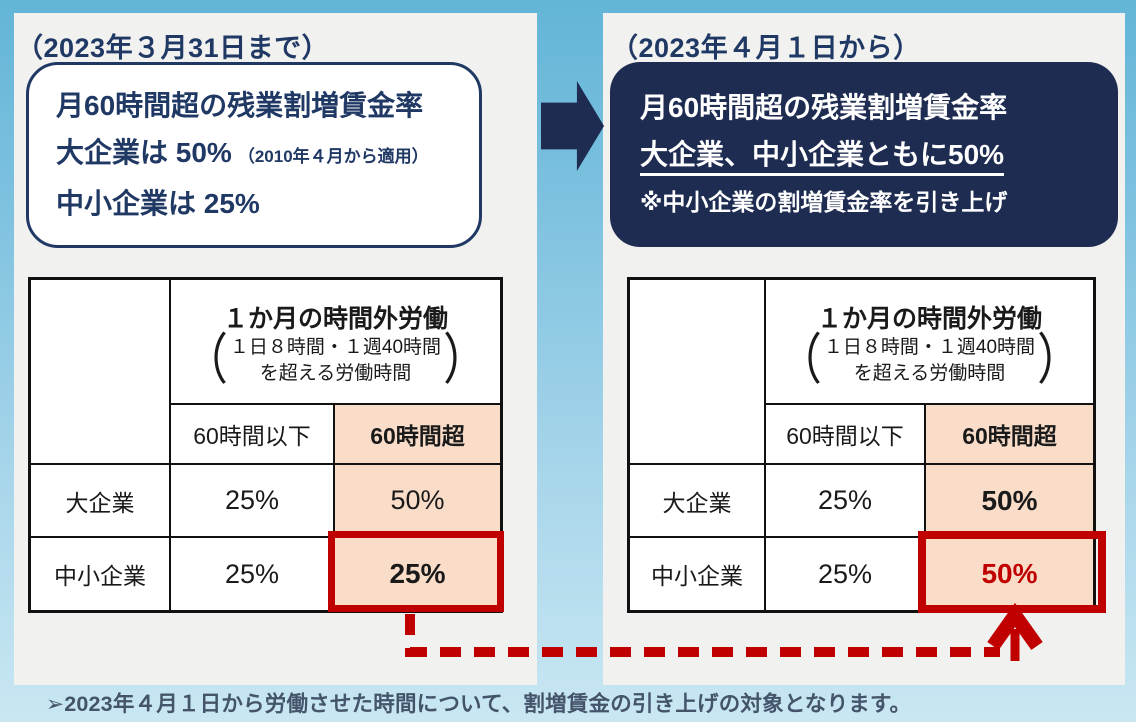 The height and width of the screenshot is (722, 1136). I want to click on summary-before-line1: 月60時間超の残業割増賃金率, so click(240, 105).